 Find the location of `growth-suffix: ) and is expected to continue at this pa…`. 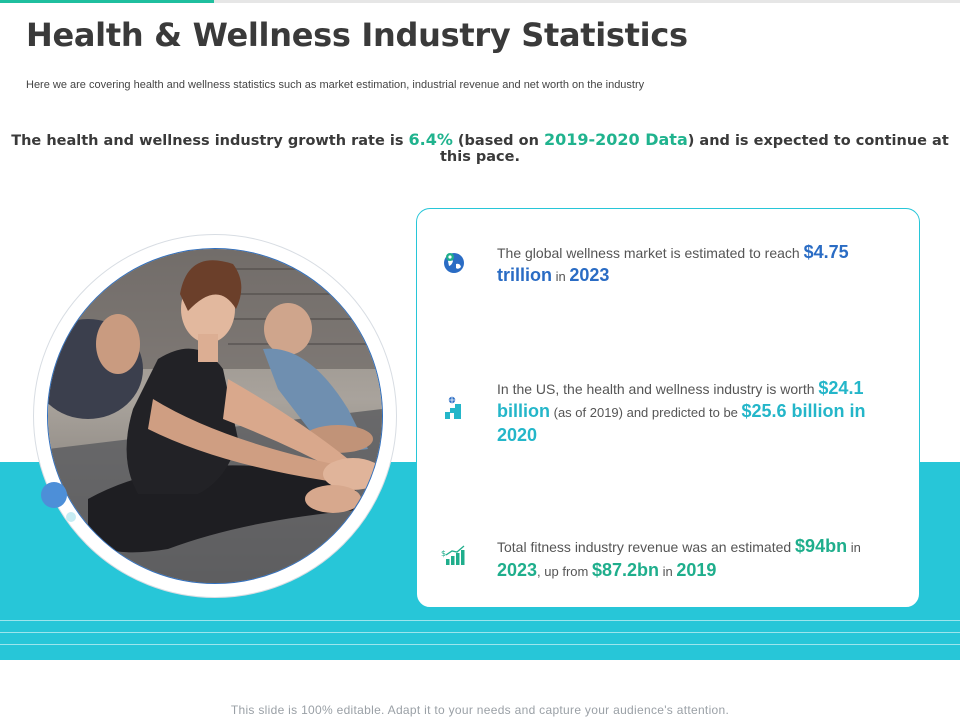

growth-suffix: ) and is expected to continue at this pa… is located at coordinates (694, 149).